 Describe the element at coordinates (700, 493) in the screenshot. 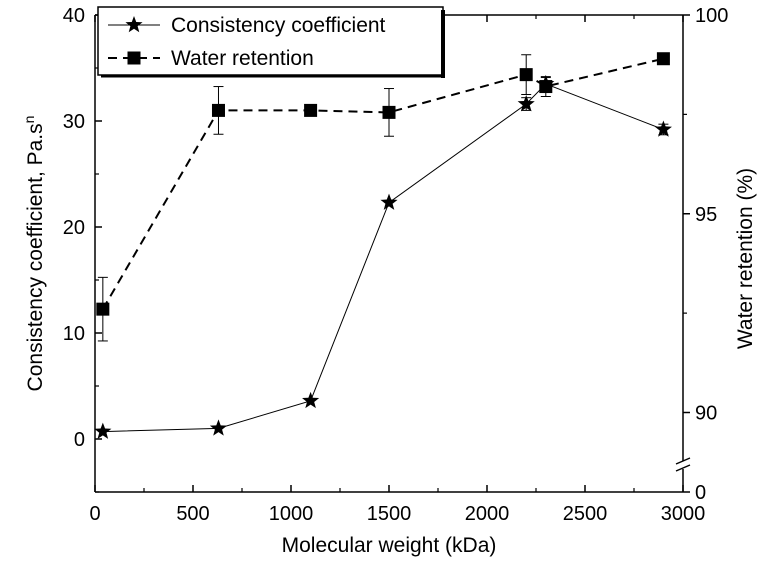

I see `y-right-tick-label: 0` at that location.